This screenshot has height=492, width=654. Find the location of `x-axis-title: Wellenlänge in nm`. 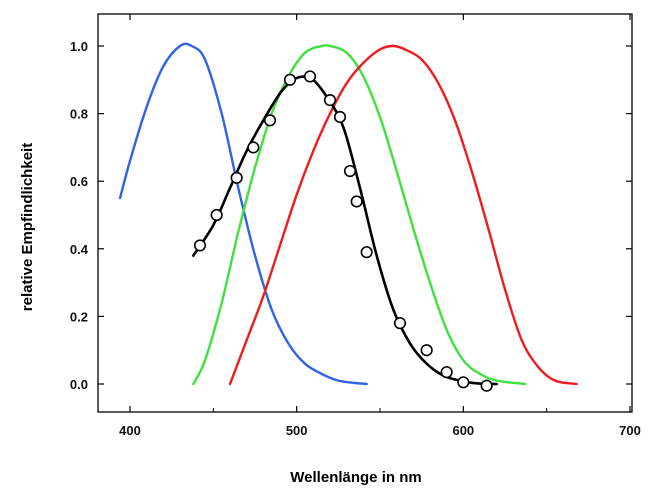

x-axis-title: Wellenlänge in nm is located at coordinates (355, 477).